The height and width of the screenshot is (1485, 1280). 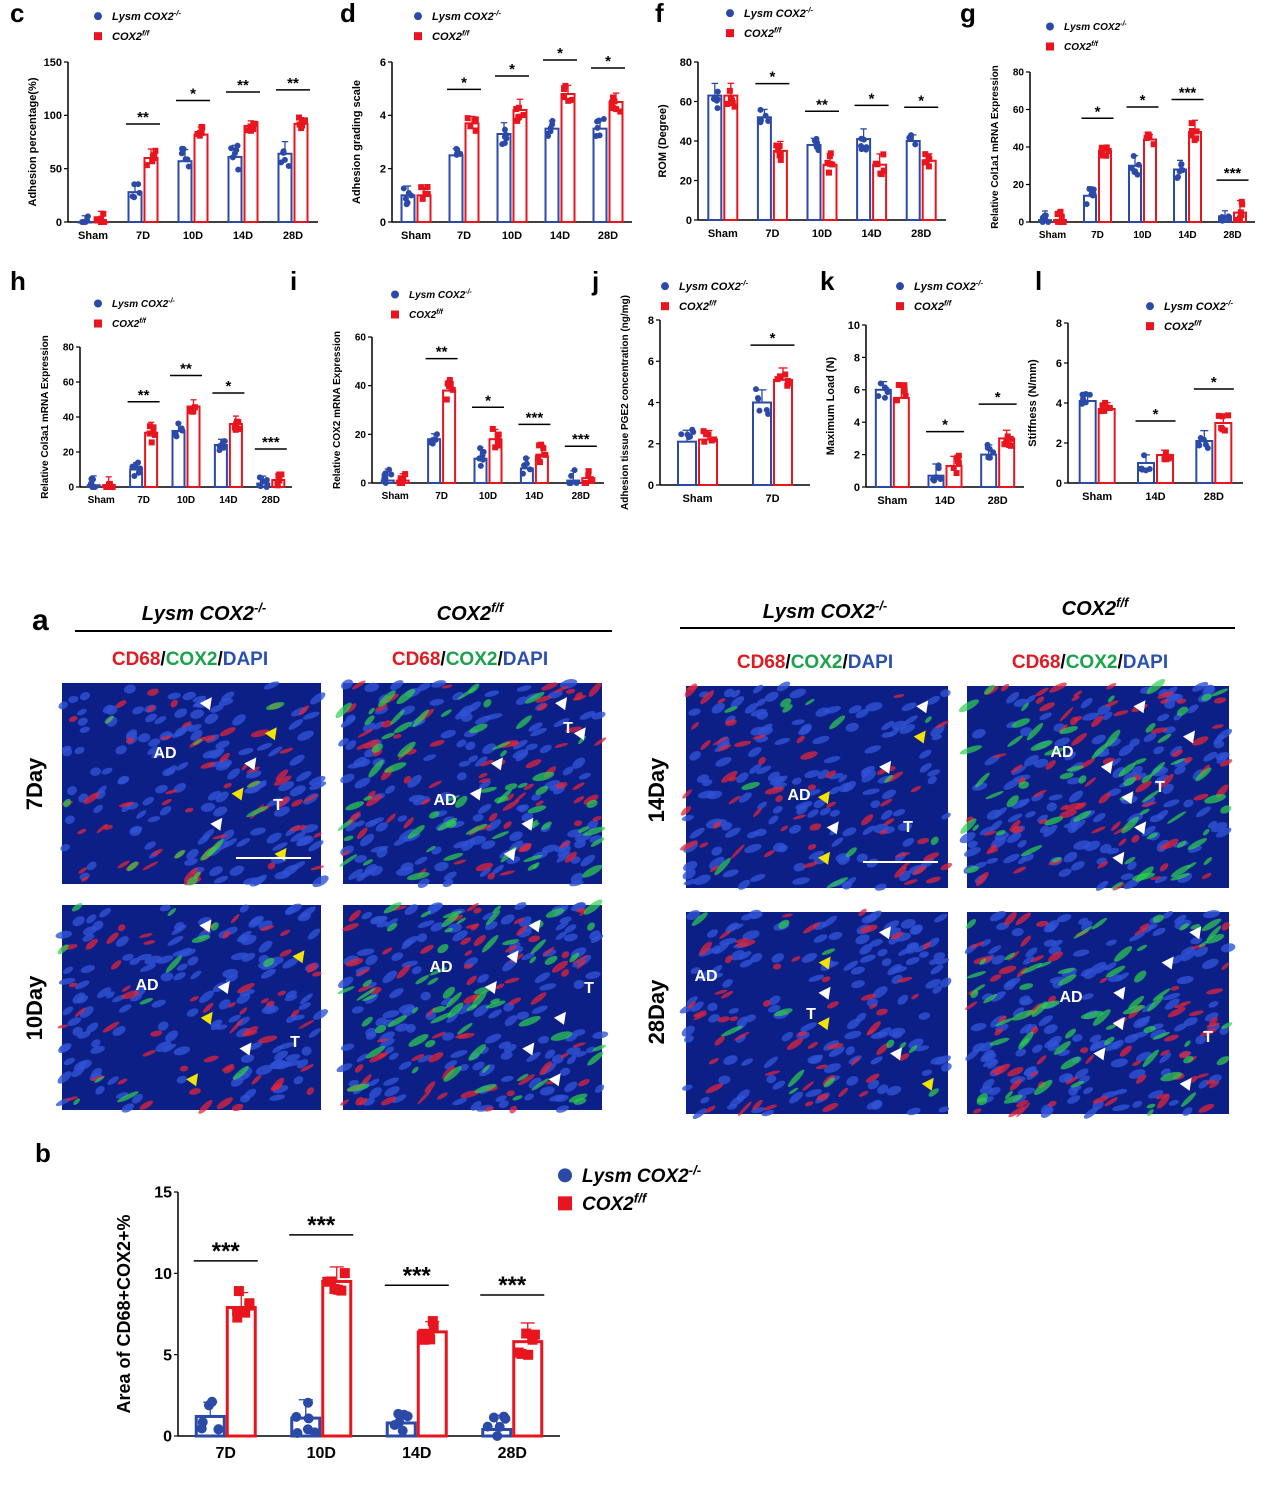 What do you see at coordinates (1160, 787) in the screenshot?
I see `tissue-label-t: T` at bounding box center [1160, 787].